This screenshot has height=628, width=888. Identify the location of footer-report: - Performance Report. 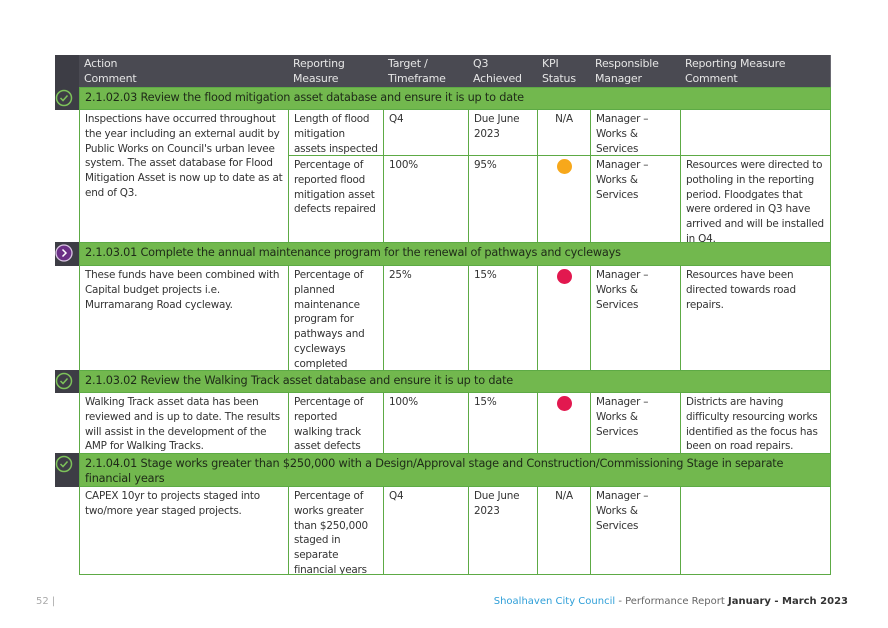
(671, 601).